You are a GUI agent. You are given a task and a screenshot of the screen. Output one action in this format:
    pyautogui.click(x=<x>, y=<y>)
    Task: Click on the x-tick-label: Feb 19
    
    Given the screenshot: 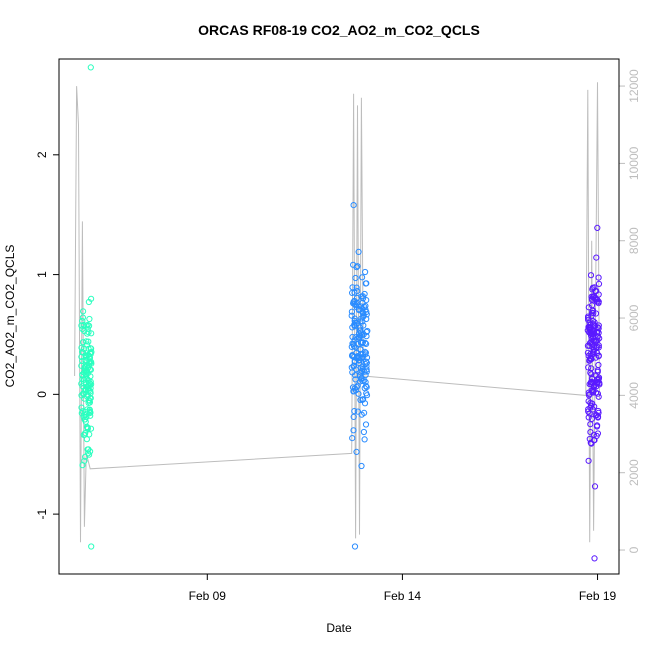 What is the action you would take?
    pyautogui.click(x=598, y=596)
    